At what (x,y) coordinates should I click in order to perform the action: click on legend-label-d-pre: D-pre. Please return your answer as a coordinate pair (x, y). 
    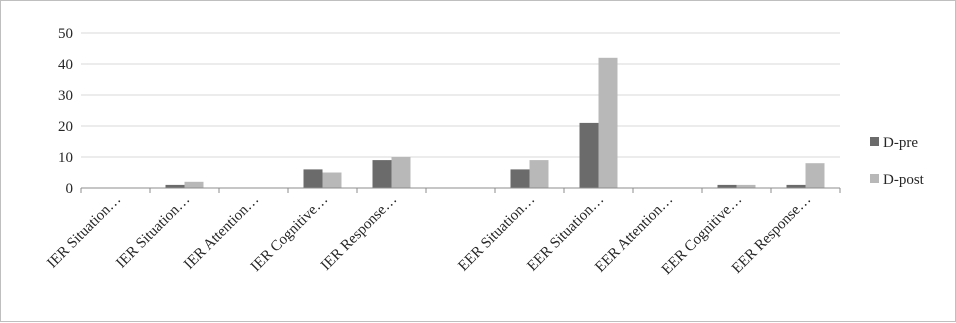
    Looking at the image, I should click on (900, 143).